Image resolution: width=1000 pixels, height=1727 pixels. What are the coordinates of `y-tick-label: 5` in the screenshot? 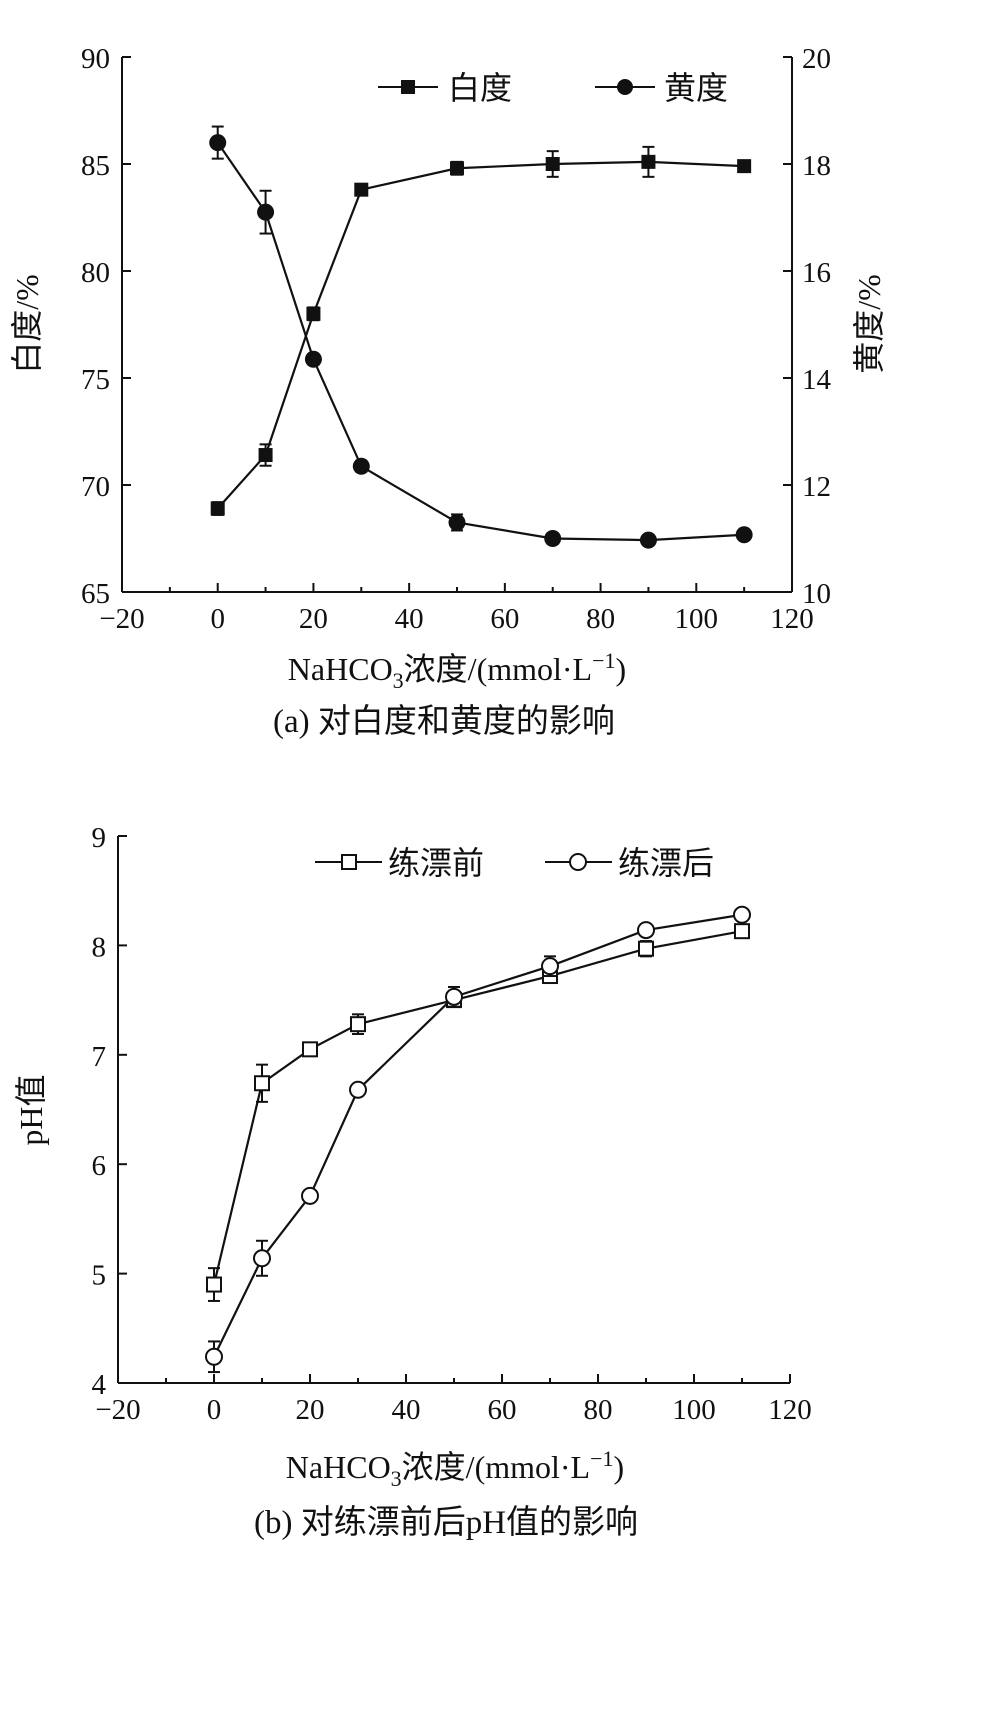 It's located at (99, 1276).